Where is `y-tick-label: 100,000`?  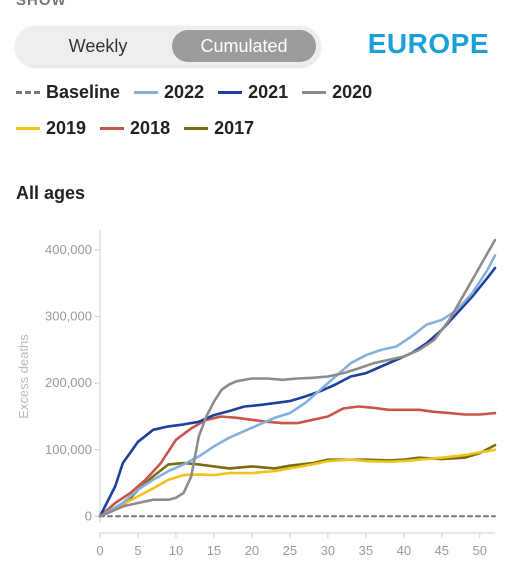
y-tick-label: 100,000 is located at coordinates (68, 449).